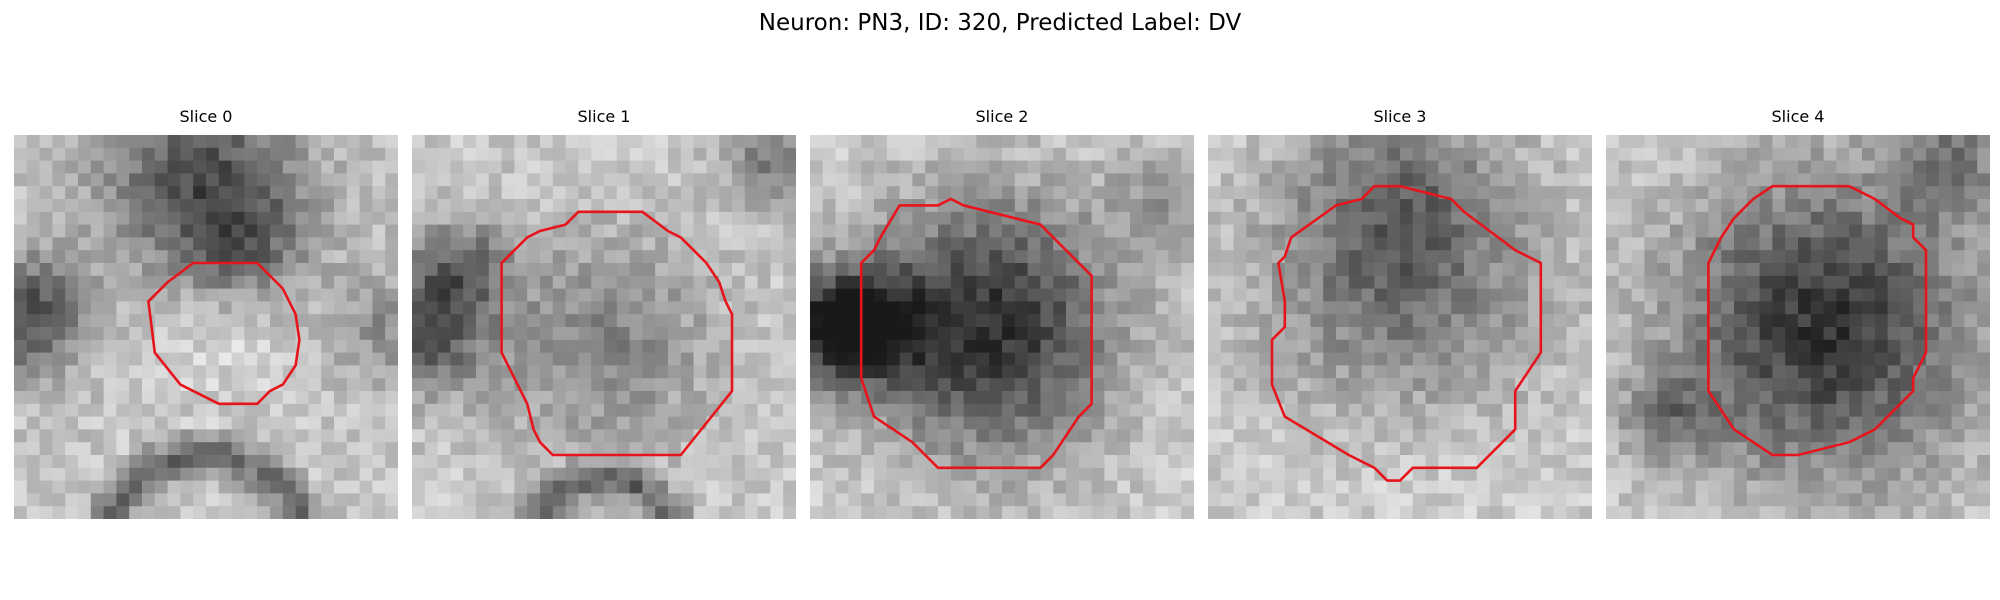 The height and width of the screenshot is (600, 2000). I want to click on slice-title-3: Slice 3, so click(1400, 116).